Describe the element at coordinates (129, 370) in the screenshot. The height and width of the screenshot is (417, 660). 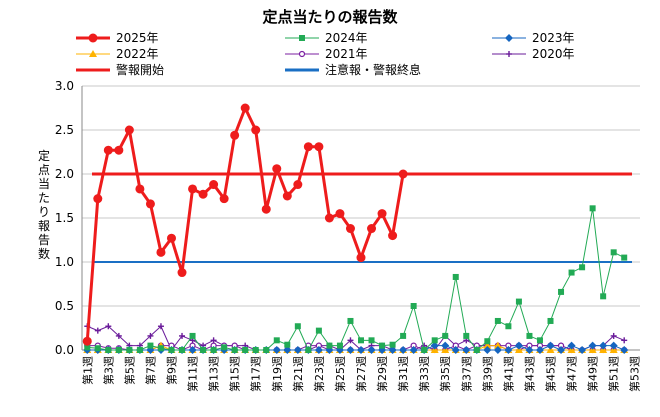
I see `x-tick-label: 第5週` at that location.